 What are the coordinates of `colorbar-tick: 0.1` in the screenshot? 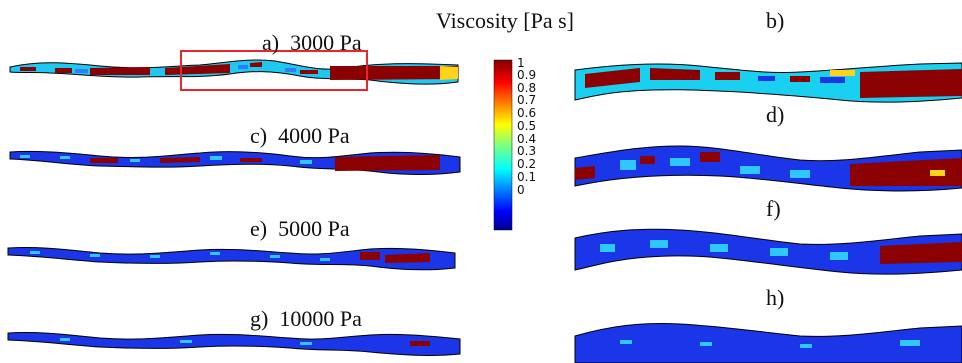 It's located at (527, 177).